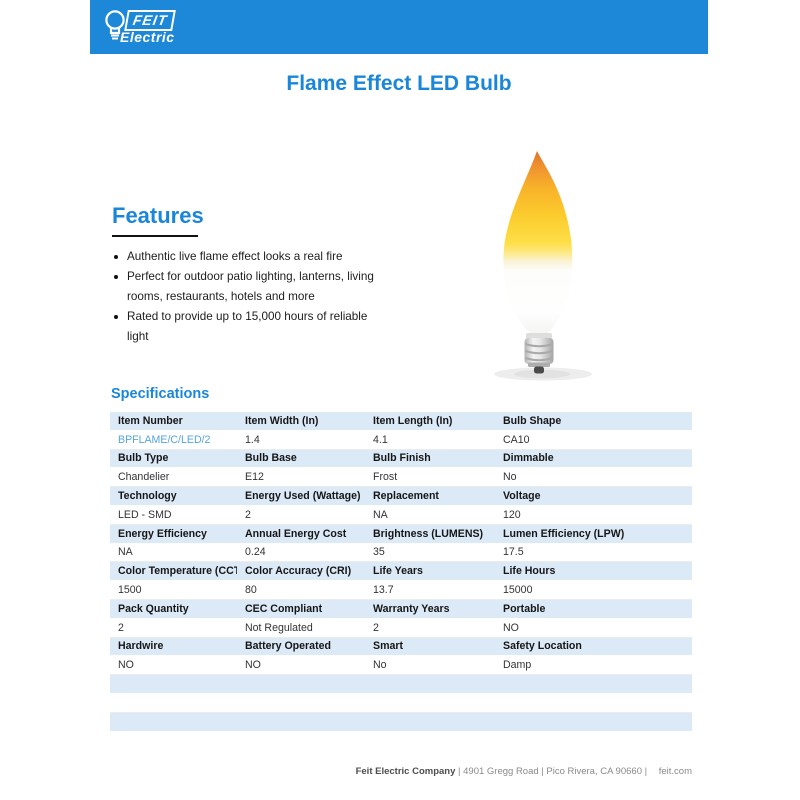  I want to click on feit-electric-logo: FEIT Electric, so click(153, 27).